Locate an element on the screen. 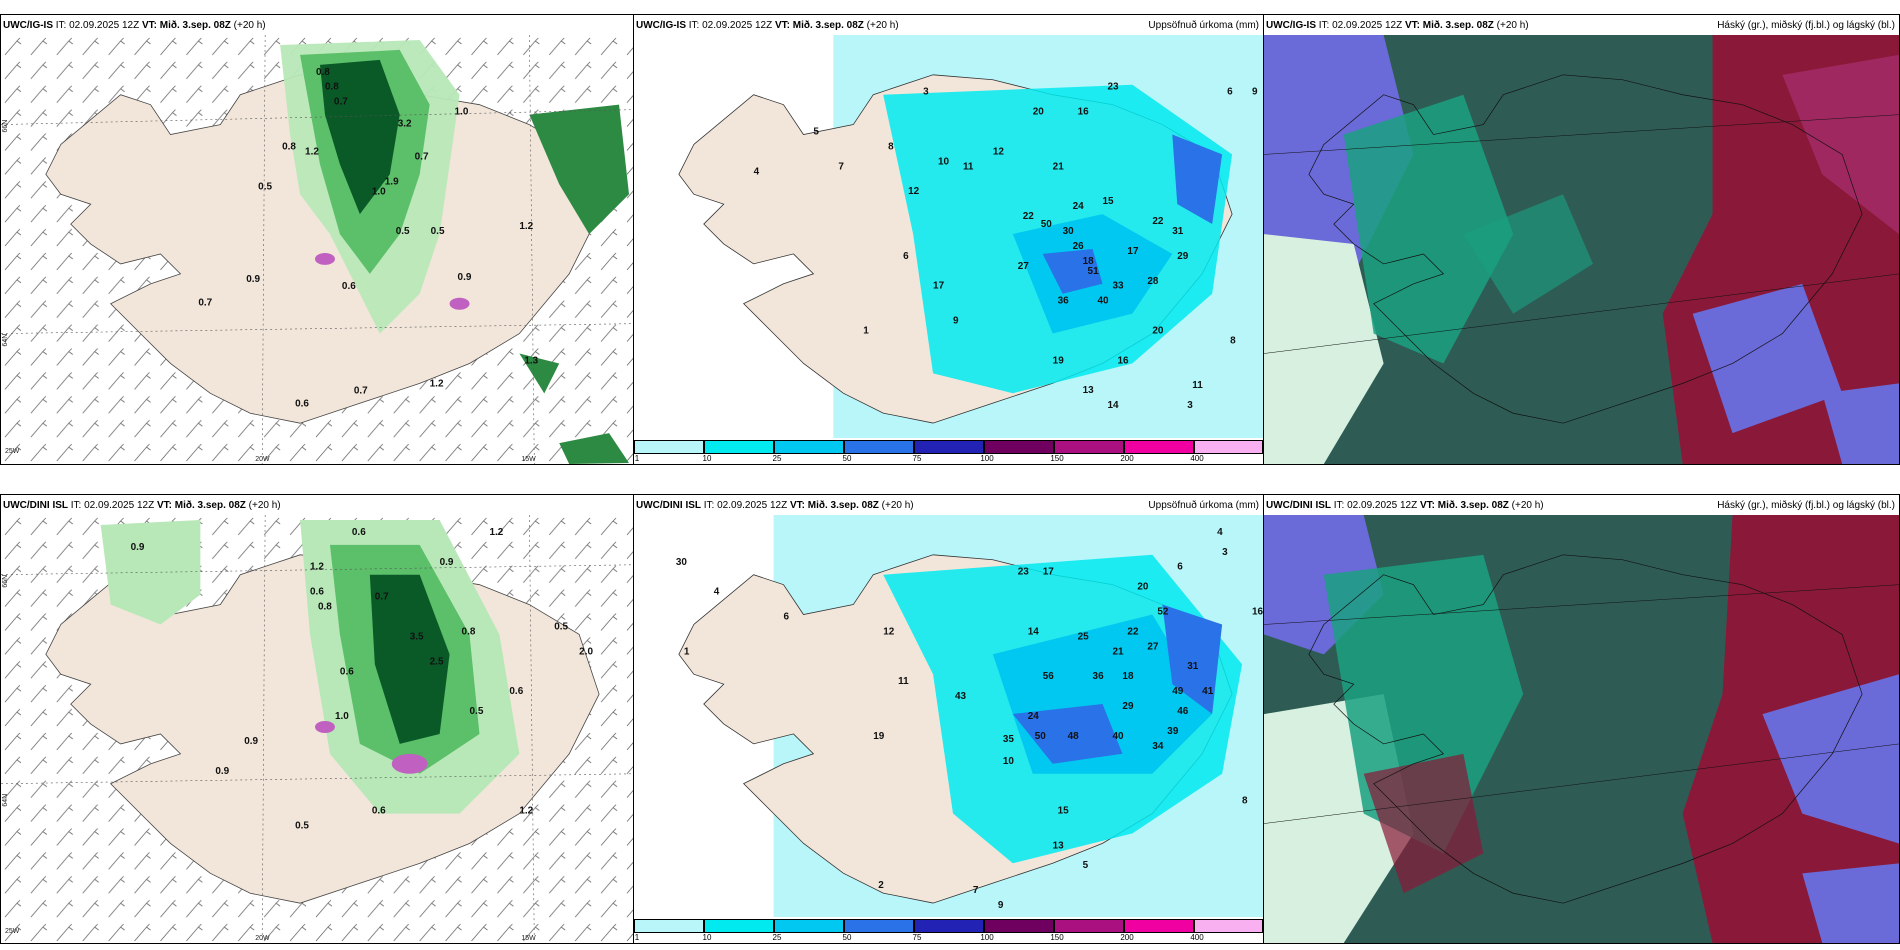  value-label: 7 is located at coordinates (841, 166).